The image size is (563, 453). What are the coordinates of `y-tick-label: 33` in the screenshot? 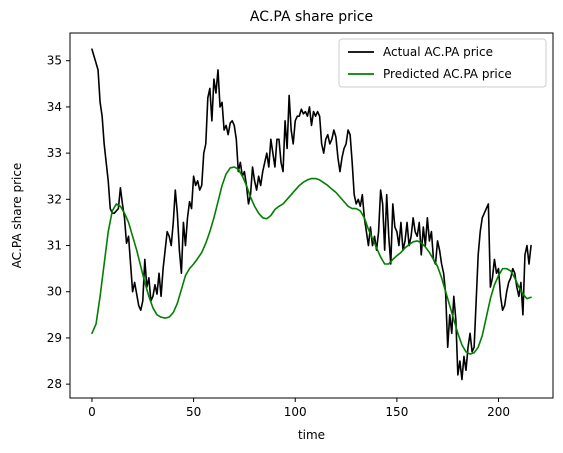 It's located at (54, 153).